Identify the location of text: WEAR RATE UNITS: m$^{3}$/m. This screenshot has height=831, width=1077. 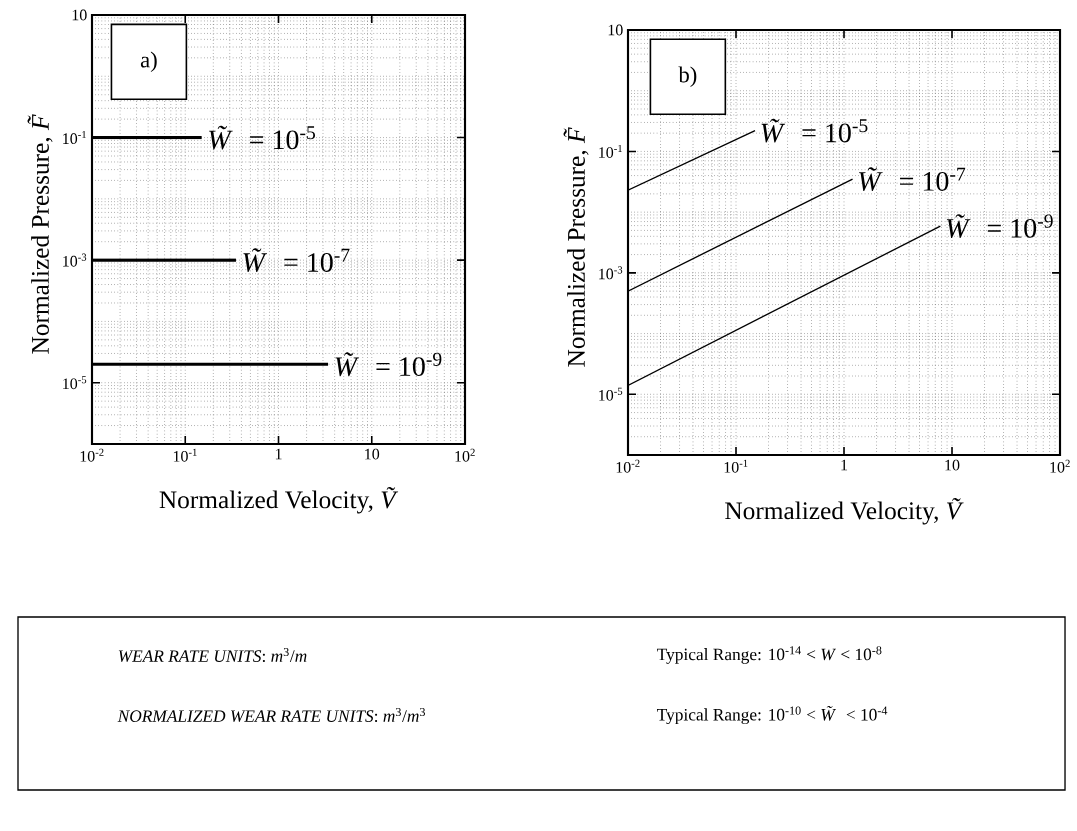
(212, 655).